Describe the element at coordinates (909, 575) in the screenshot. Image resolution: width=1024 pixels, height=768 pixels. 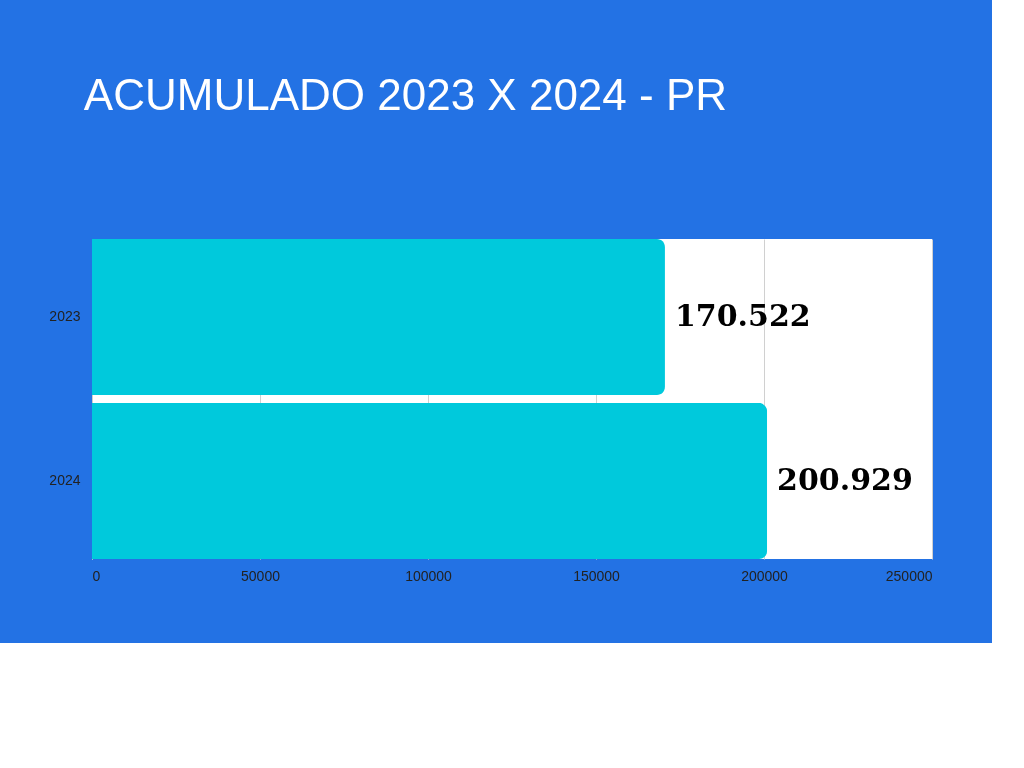
I see `x-tick-label: 250000` at that location.